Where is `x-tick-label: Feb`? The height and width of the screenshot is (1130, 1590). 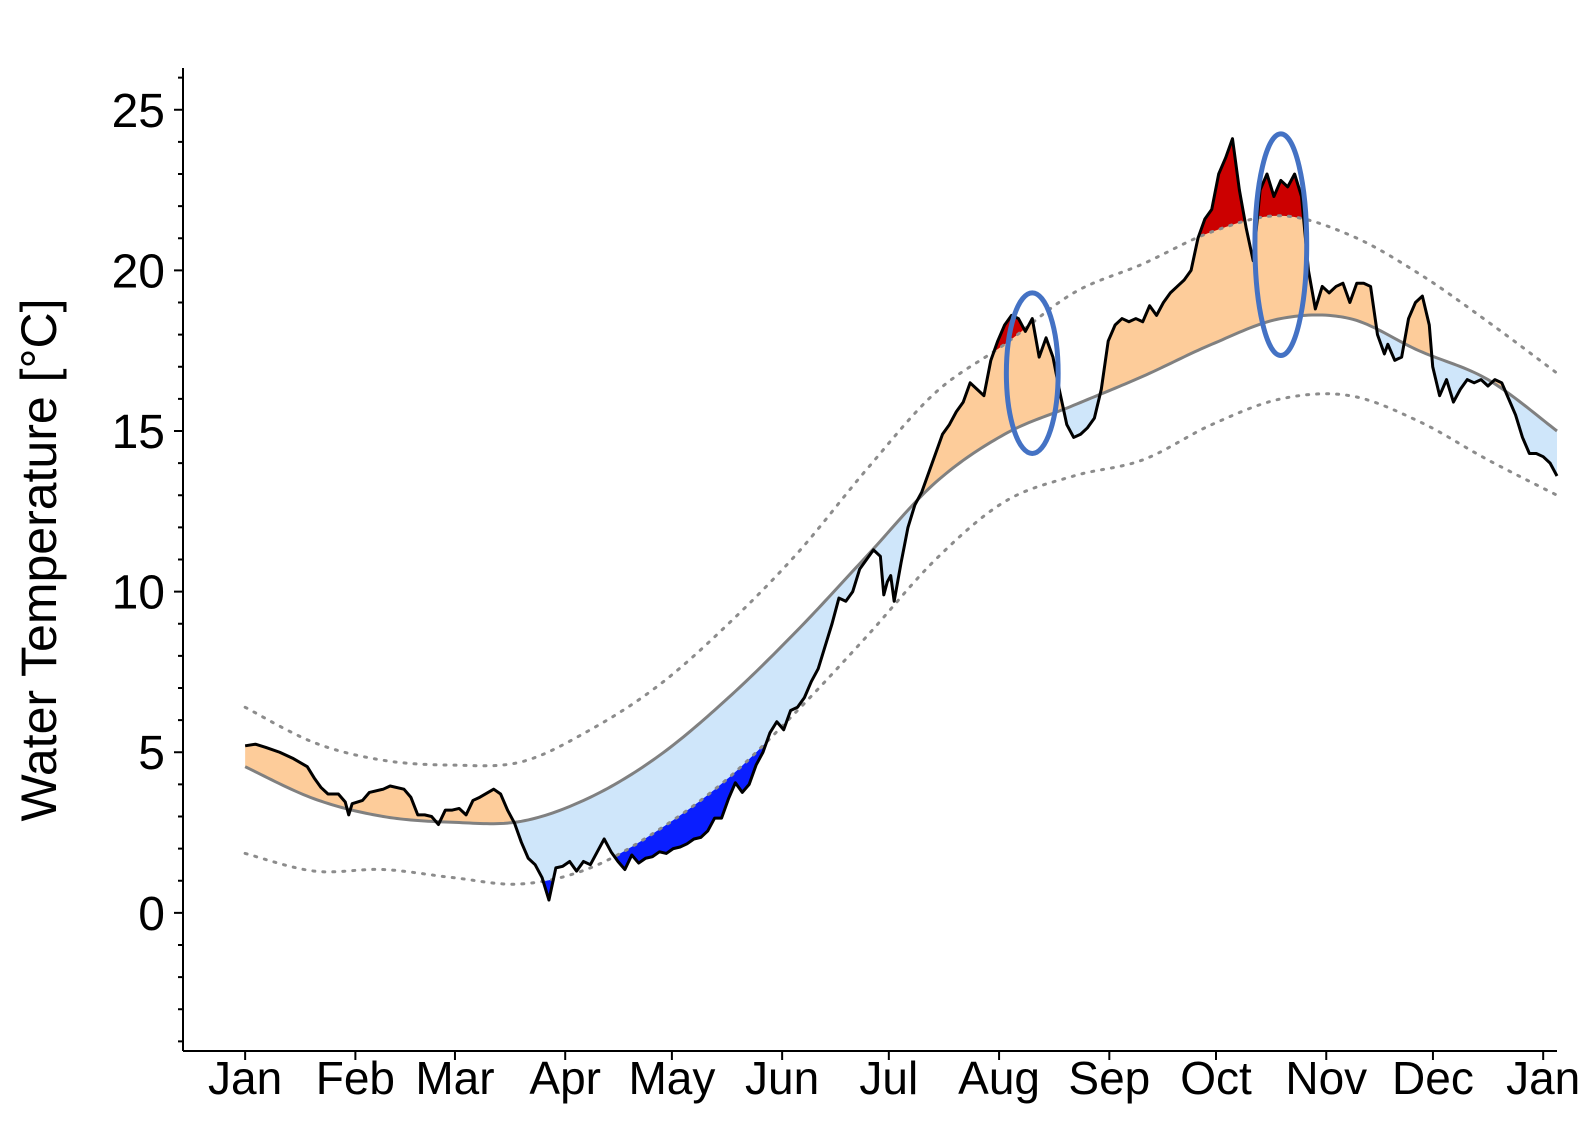
x-tick-label: Feb is located at coordinates (355, 1078).